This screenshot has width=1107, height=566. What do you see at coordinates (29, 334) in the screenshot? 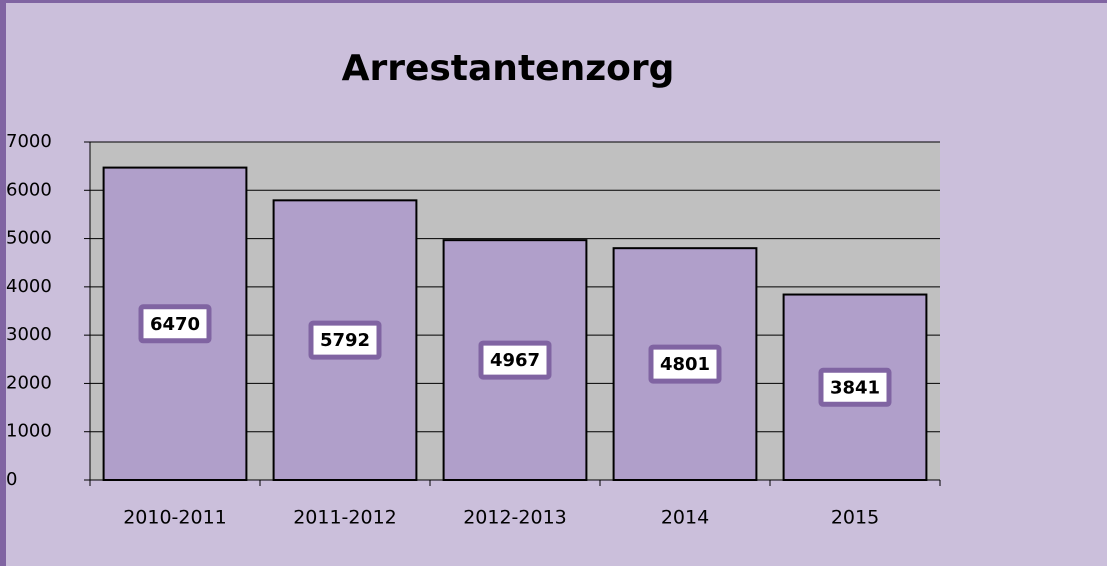
I see `y-tick-label: 3000` at bounding box center [29, 334].